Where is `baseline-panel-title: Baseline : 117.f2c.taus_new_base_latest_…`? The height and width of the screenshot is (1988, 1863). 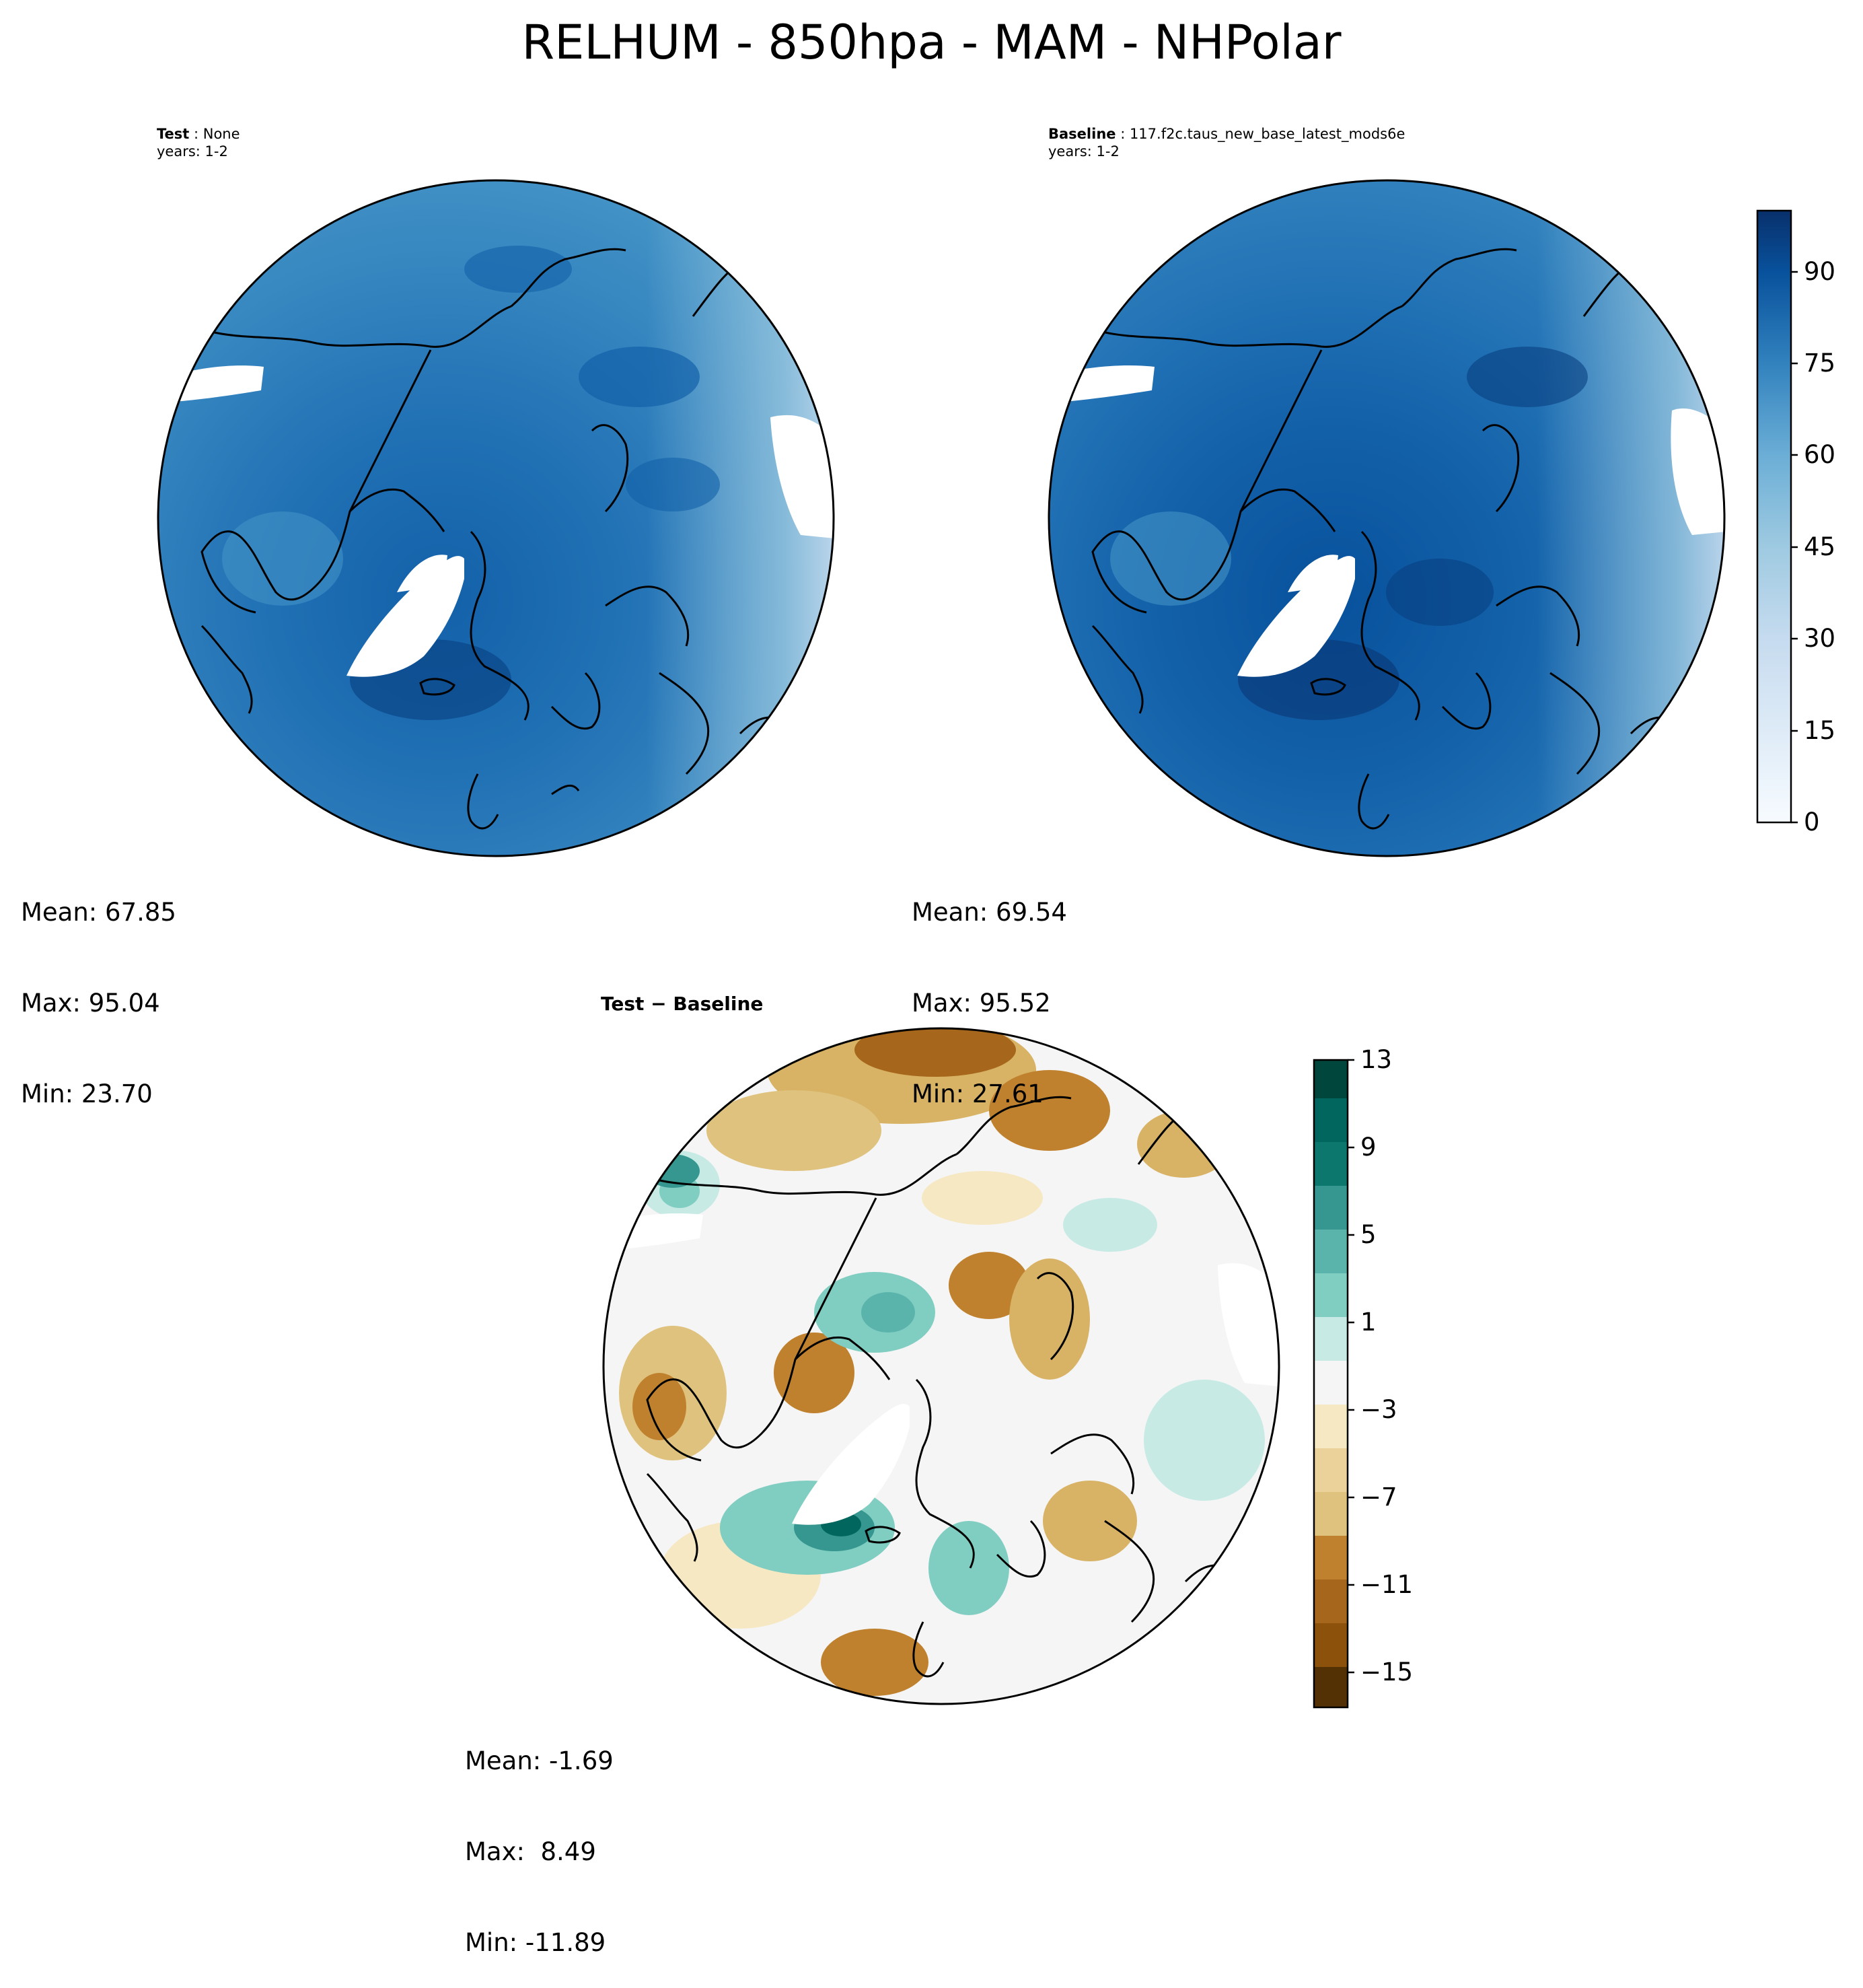
baseline-panel-title: Baseline : 117.f2c.taus_new_base_latest_… is located at coordinates (1226, 142).